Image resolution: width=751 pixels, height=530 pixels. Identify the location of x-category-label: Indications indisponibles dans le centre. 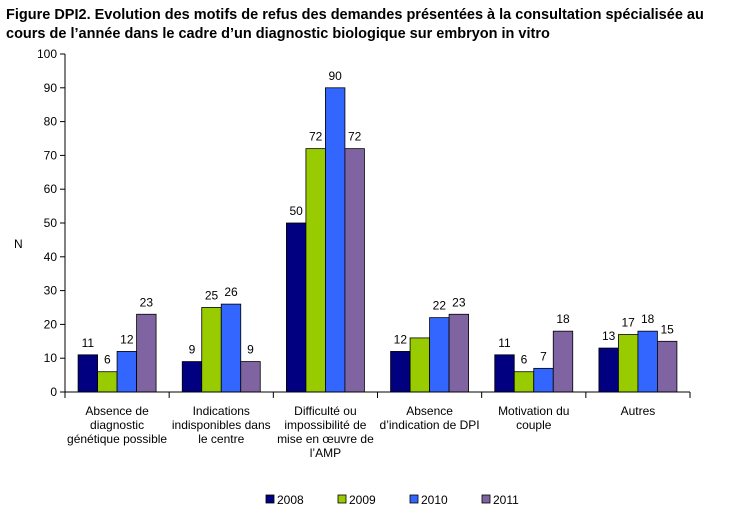
(221, 425).